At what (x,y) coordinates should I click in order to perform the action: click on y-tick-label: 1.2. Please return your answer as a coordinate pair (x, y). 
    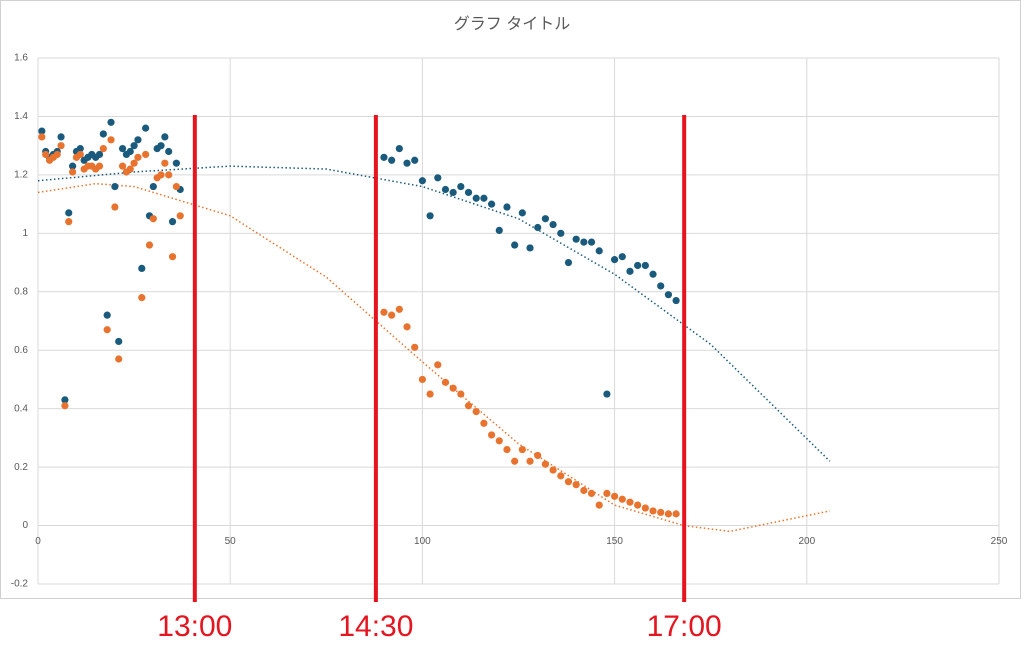
    Looking at the image, I should click on (21, 175).